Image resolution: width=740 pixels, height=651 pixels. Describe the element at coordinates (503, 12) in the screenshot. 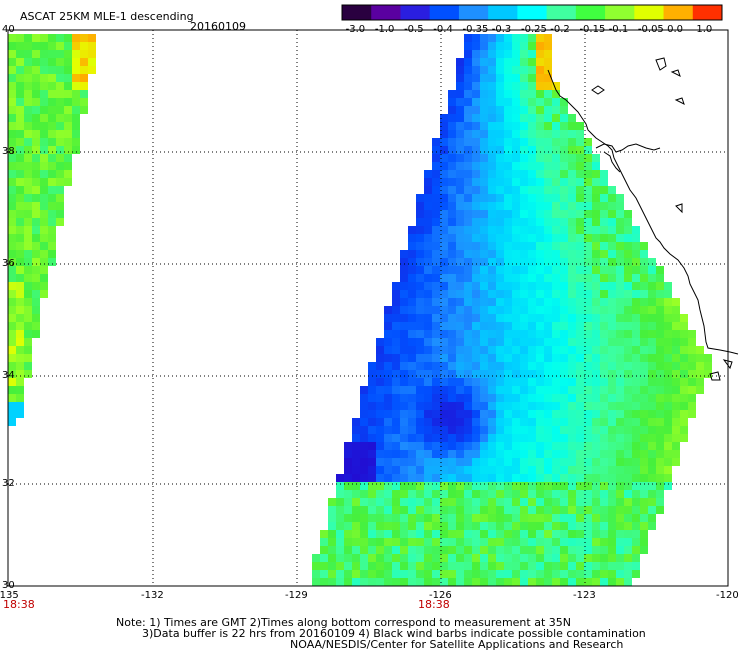

I see `colorbar-segment` at that location.